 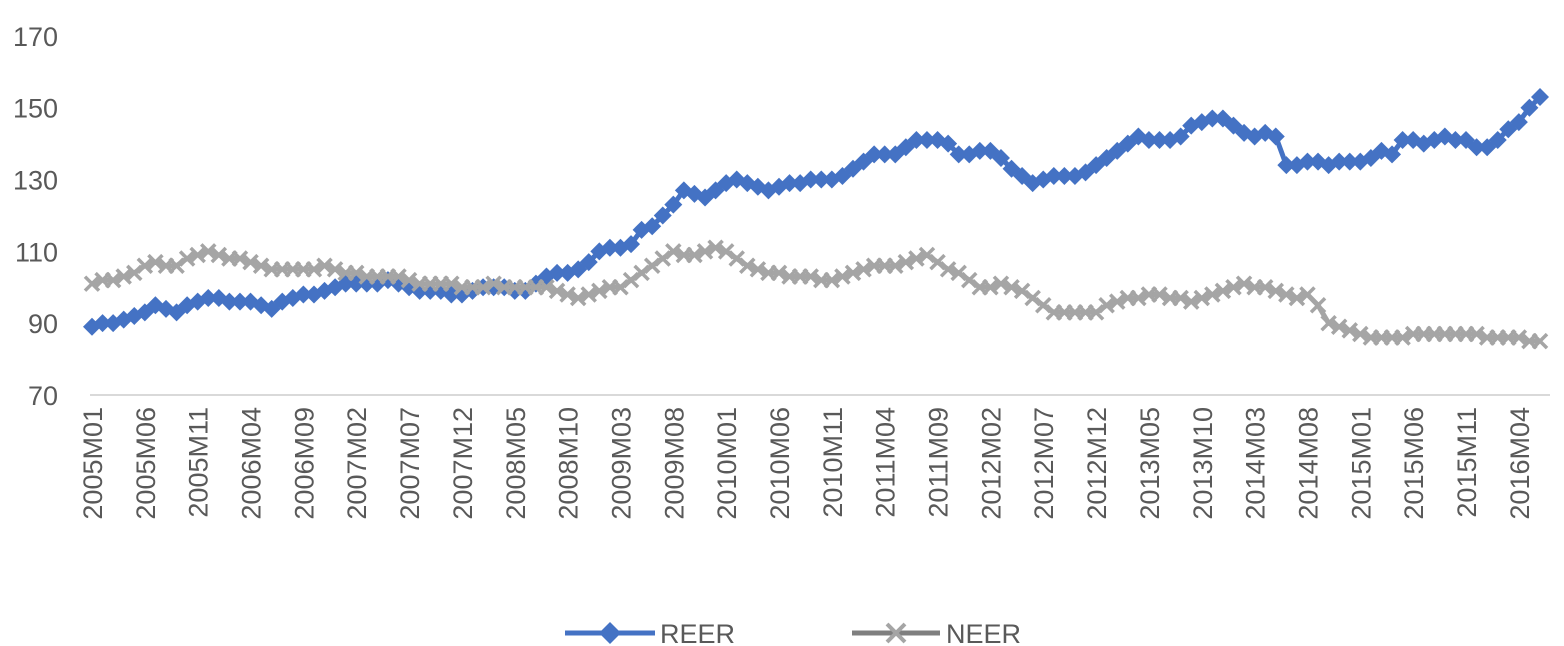 What do you see at coordinates (1044, 463) in the screenshot?
I see `x-tick-label: 2012M07` at bounding box center [1044, 463].